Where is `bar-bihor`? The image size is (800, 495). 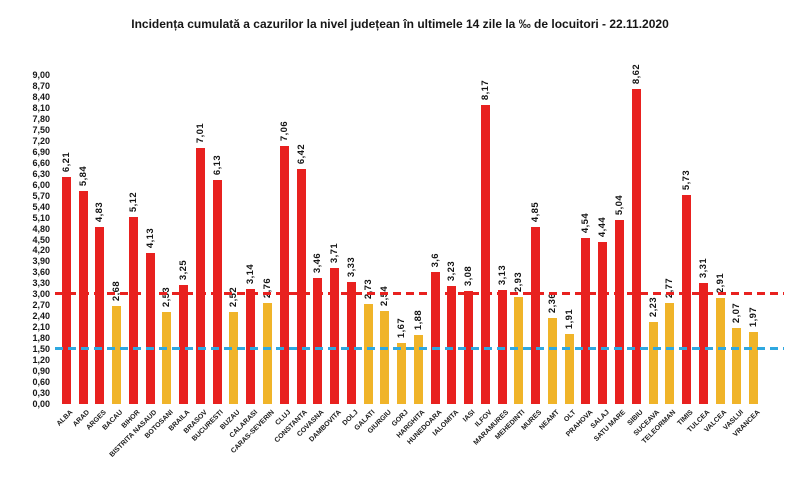
bar-bihor is located at coordinates (133, 310).